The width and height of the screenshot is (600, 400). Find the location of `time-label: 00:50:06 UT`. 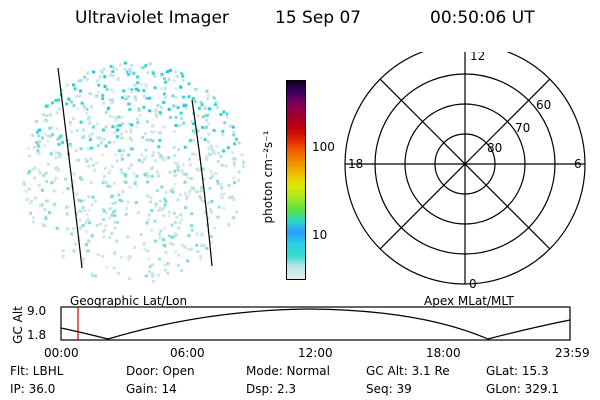

time-label: 00:50:06 UT is located at coordinates (482, 18).